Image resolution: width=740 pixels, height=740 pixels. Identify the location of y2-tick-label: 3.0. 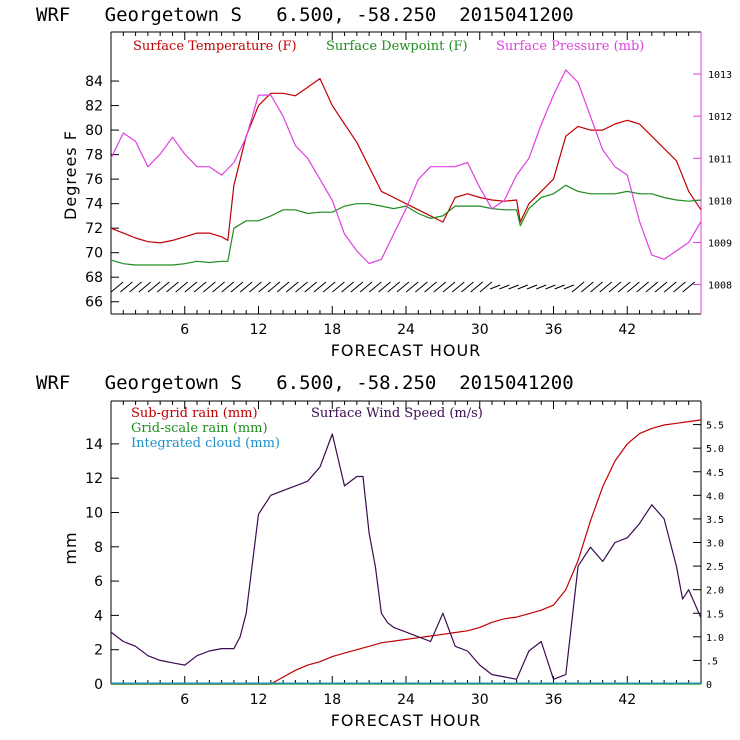
(715, 544).